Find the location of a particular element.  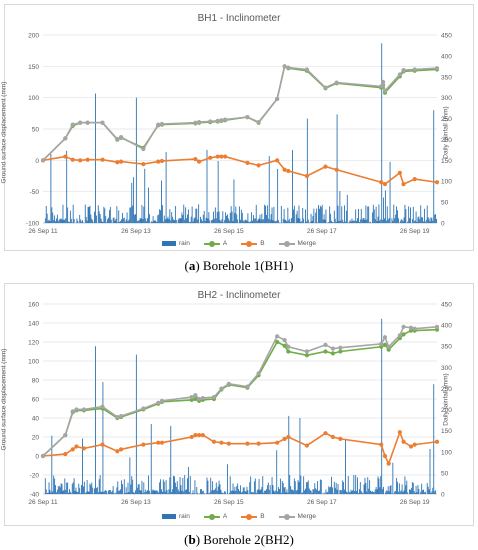

y-tick-label: 80 is located at coordinates (36, 381).